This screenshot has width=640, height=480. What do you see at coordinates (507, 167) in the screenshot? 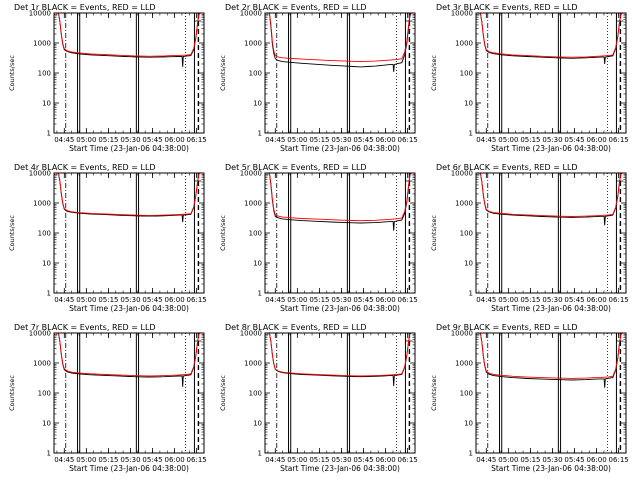
I see `panel-title: Det 6r BLACK = Events, RED = LLD` at bounding box center [507, 167].